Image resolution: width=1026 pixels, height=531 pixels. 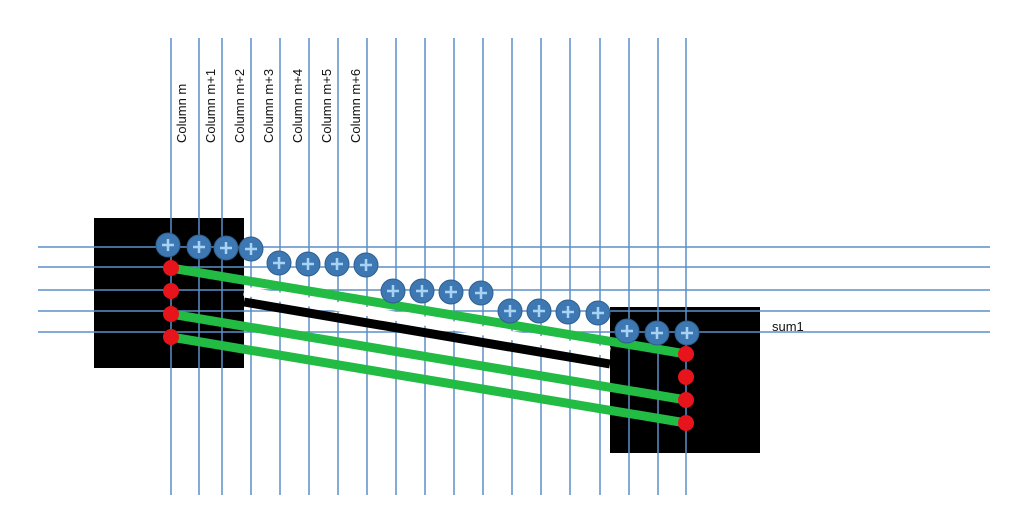 I want to click on column-label: Column m+4, so click(x=297, y=106).